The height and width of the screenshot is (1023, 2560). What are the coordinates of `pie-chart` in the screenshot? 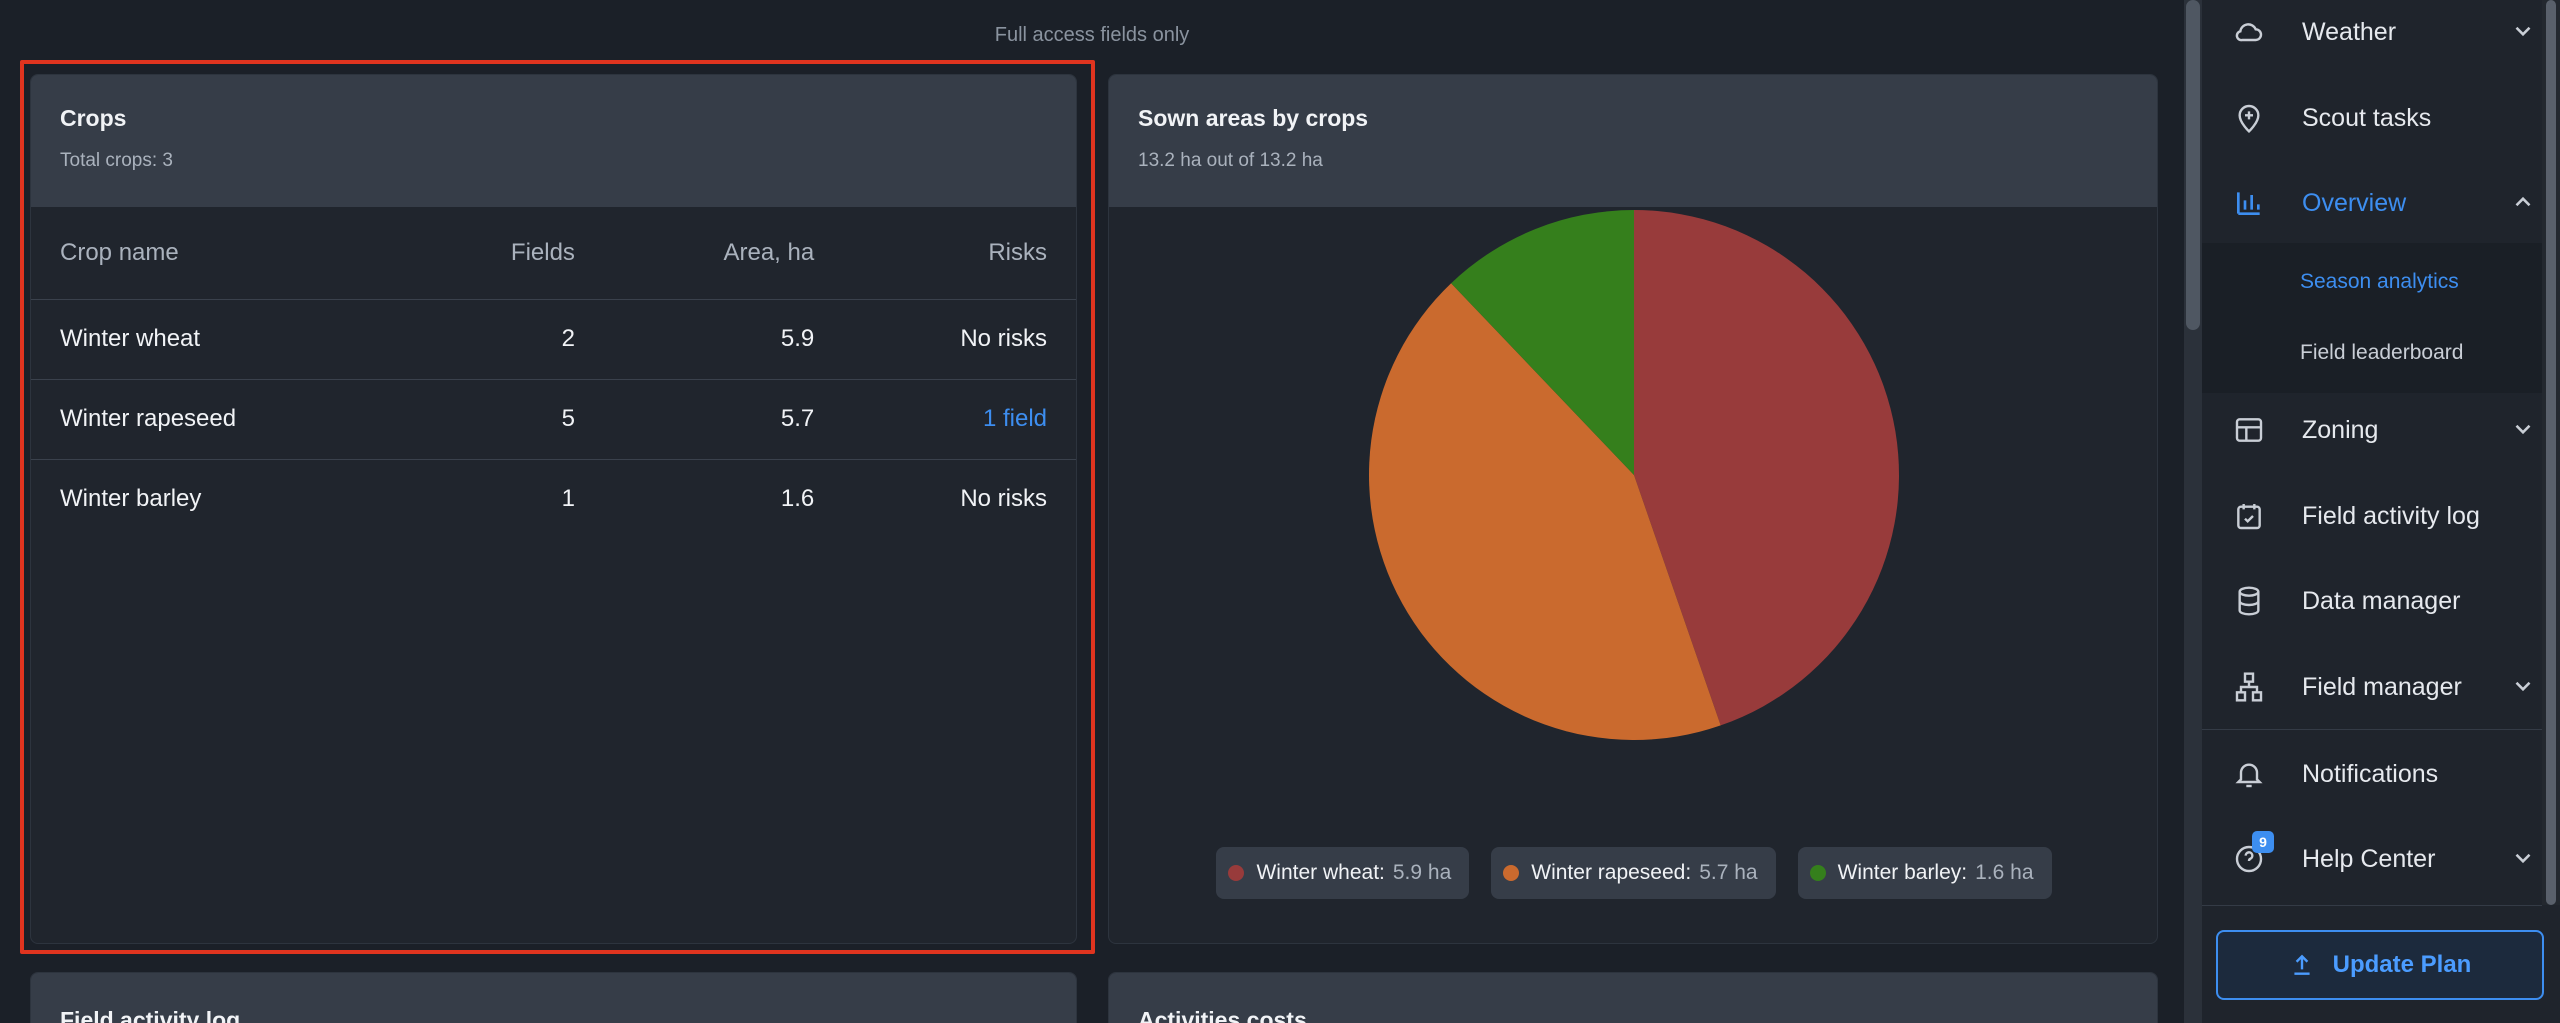 It's located at (1634, 475).